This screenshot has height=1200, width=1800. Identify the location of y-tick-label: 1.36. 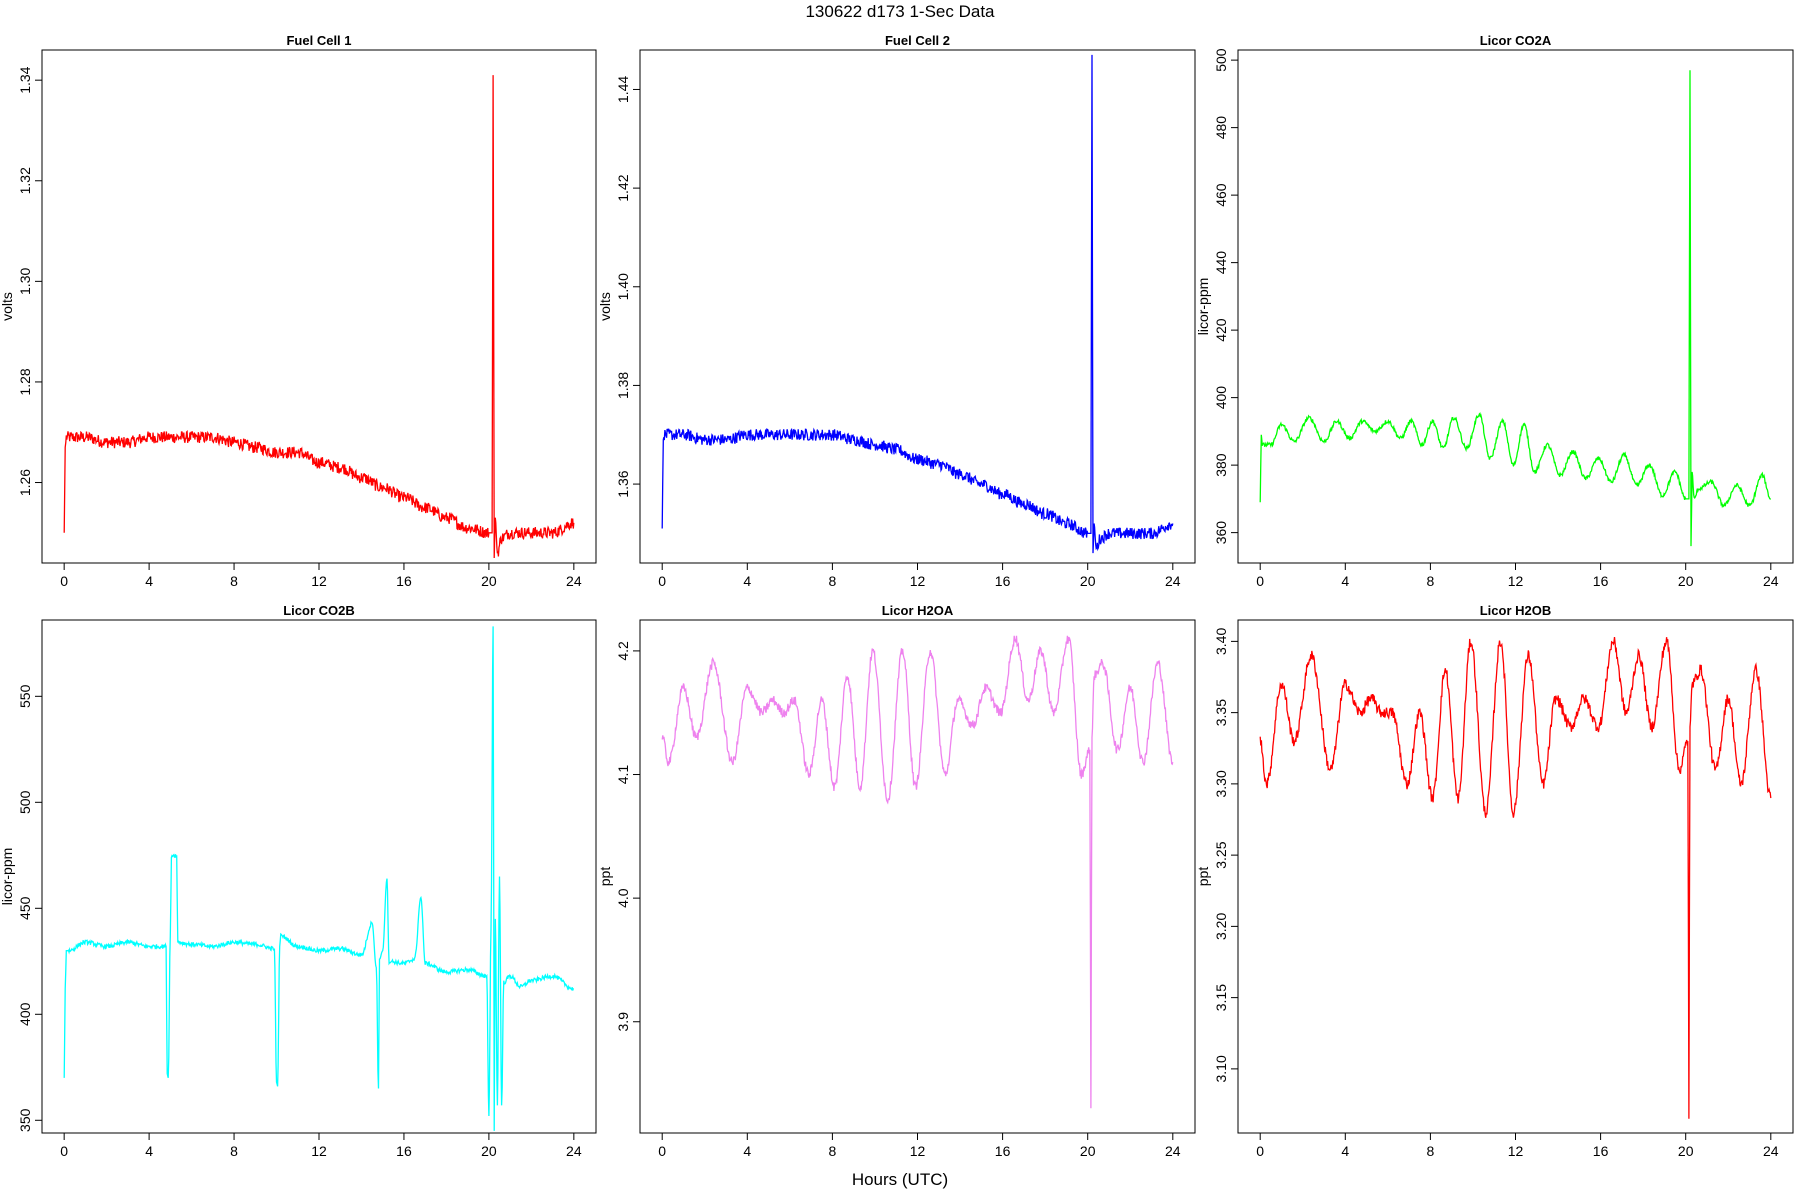
(623, 483).